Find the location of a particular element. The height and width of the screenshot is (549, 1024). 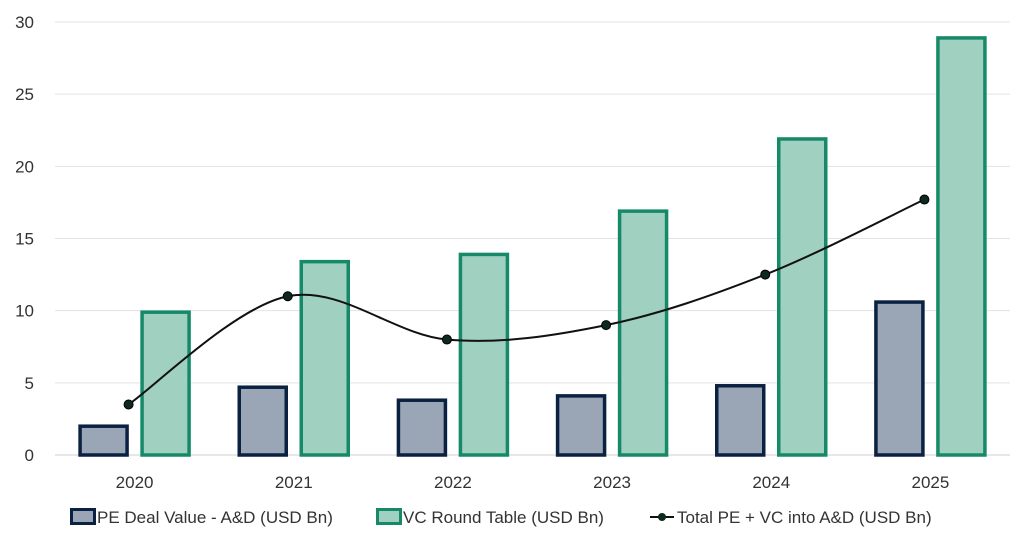

legend-marker is located at coordinates (662, 517).